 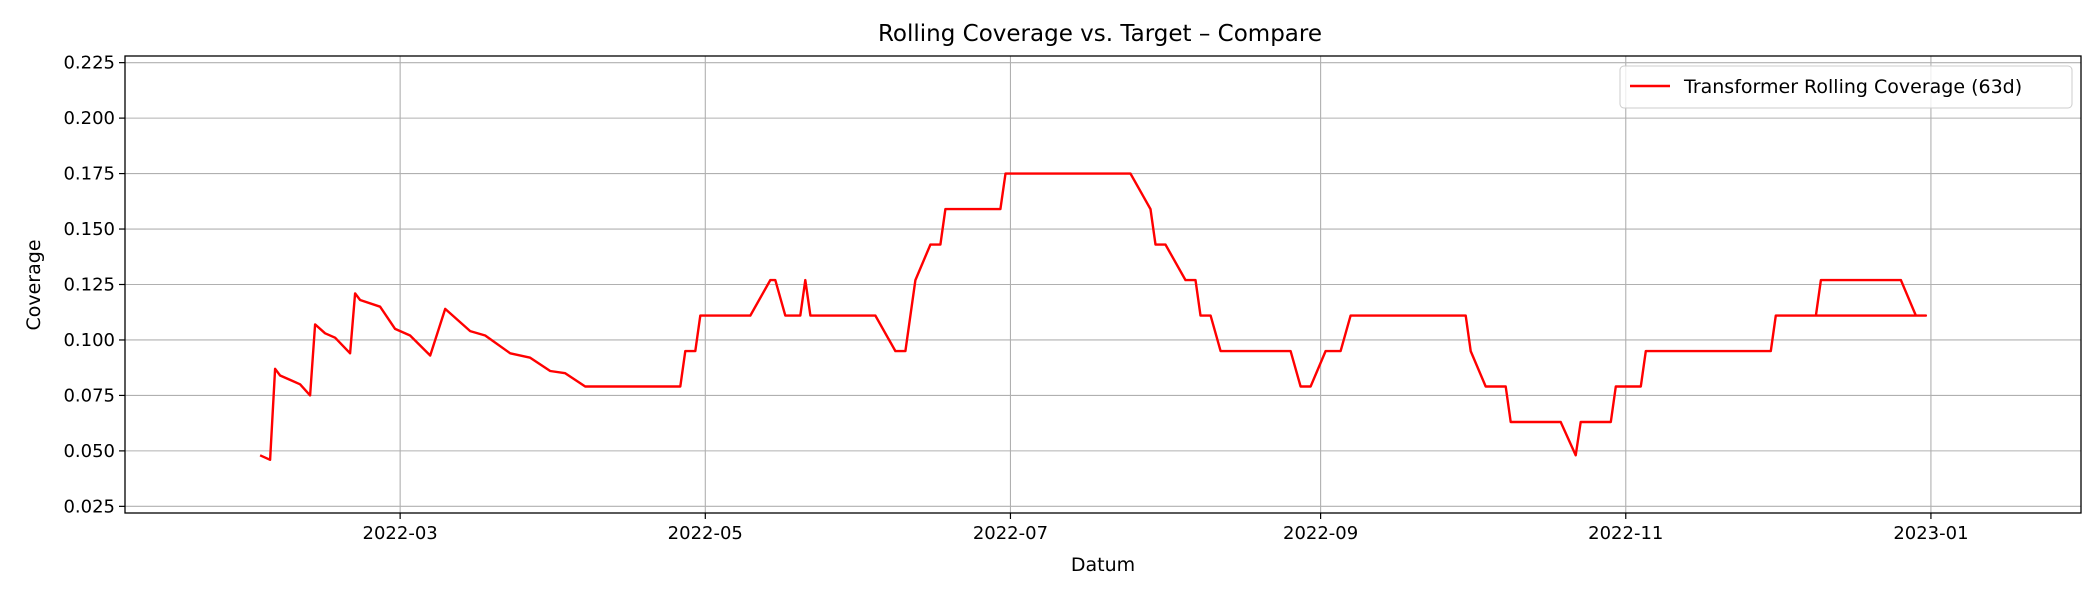 What do you see at coordinates (89, 506) in the screenshot?
I see `y-tick-label: 0.025` at bounding box center [89, 506].